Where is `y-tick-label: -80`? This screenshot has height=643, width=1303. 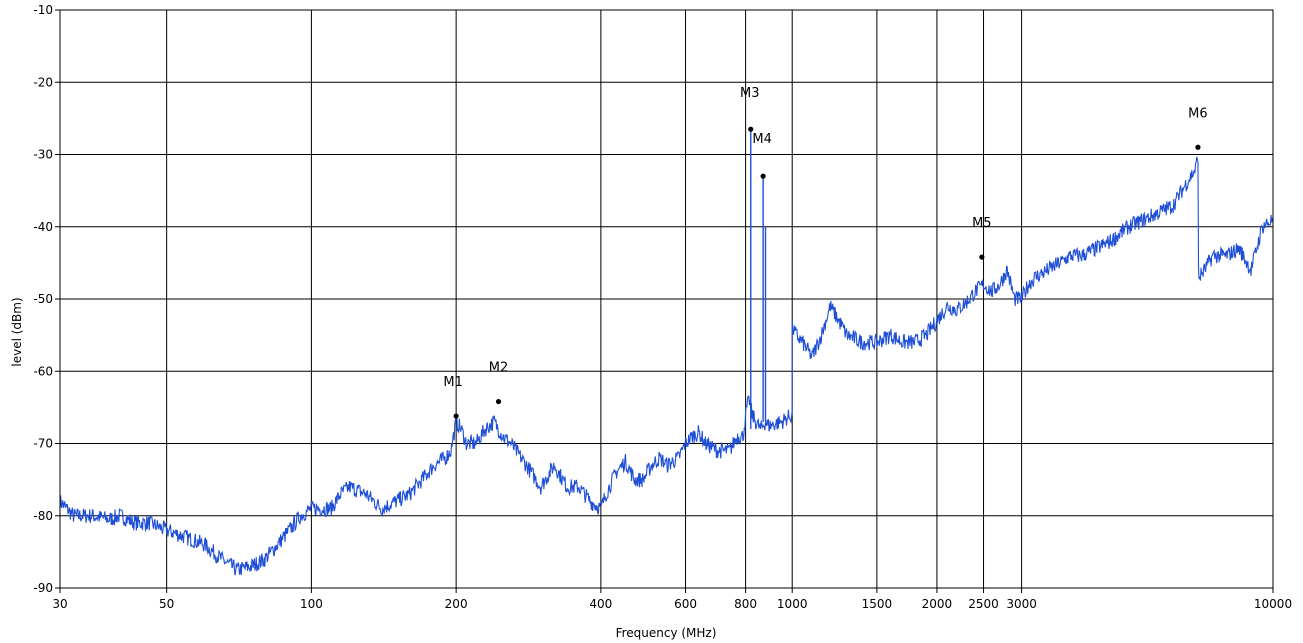
y-tick-label: -80 is located at coordinates (43, 516).